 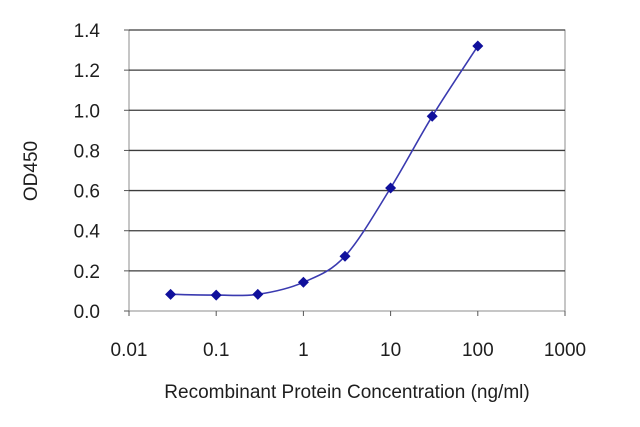 I want to click on y-tick-label: 0.4, so click(x=87, y=232).